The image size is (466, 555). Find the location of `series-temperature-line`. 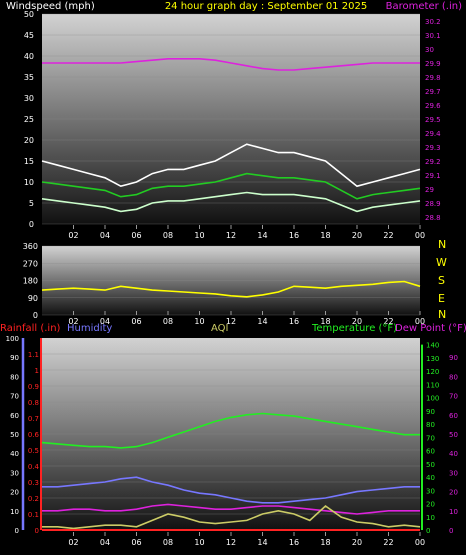

series-temperature-line is located at coordinates (230, 430).